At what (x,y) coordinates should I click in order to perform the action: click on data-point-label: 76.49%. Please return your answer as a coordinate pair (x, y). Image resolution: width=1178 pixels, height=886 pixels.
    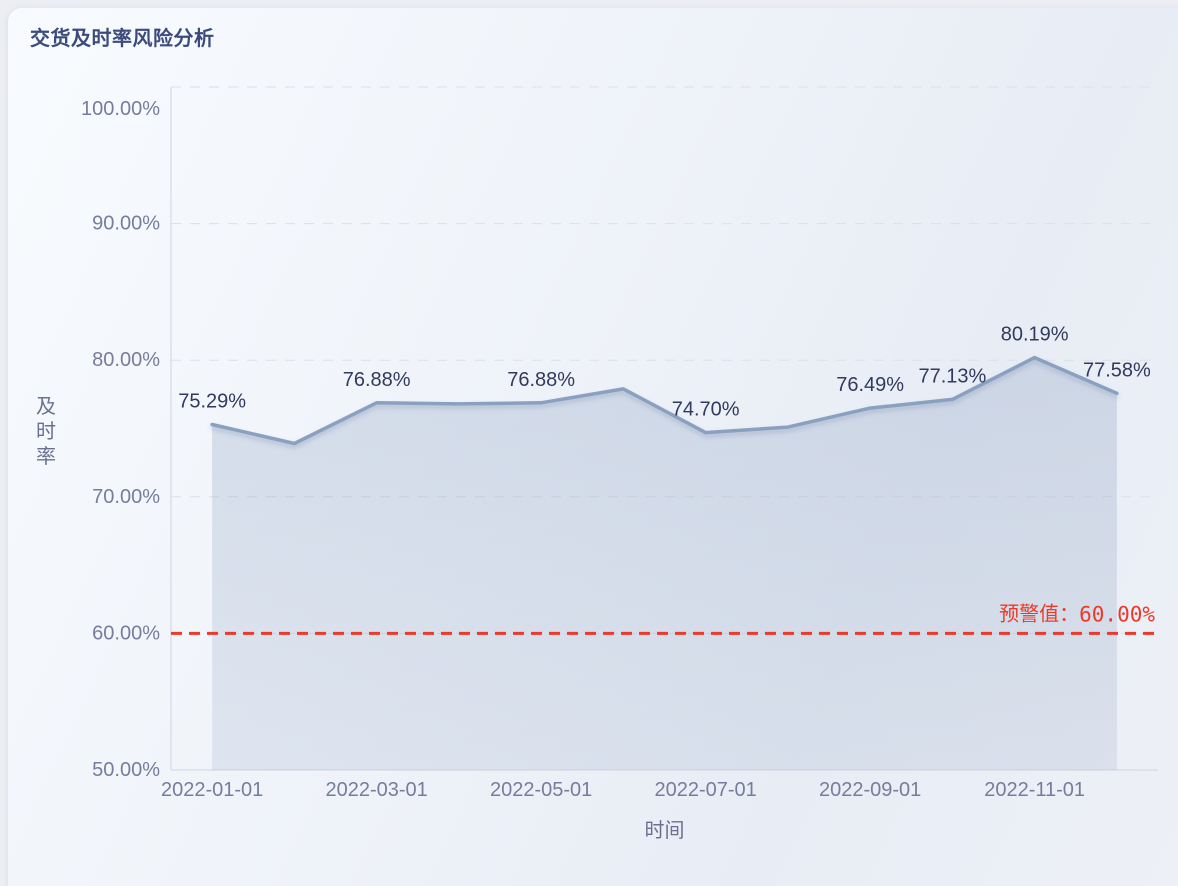
    Looking at the image, I should click on (870, 385).